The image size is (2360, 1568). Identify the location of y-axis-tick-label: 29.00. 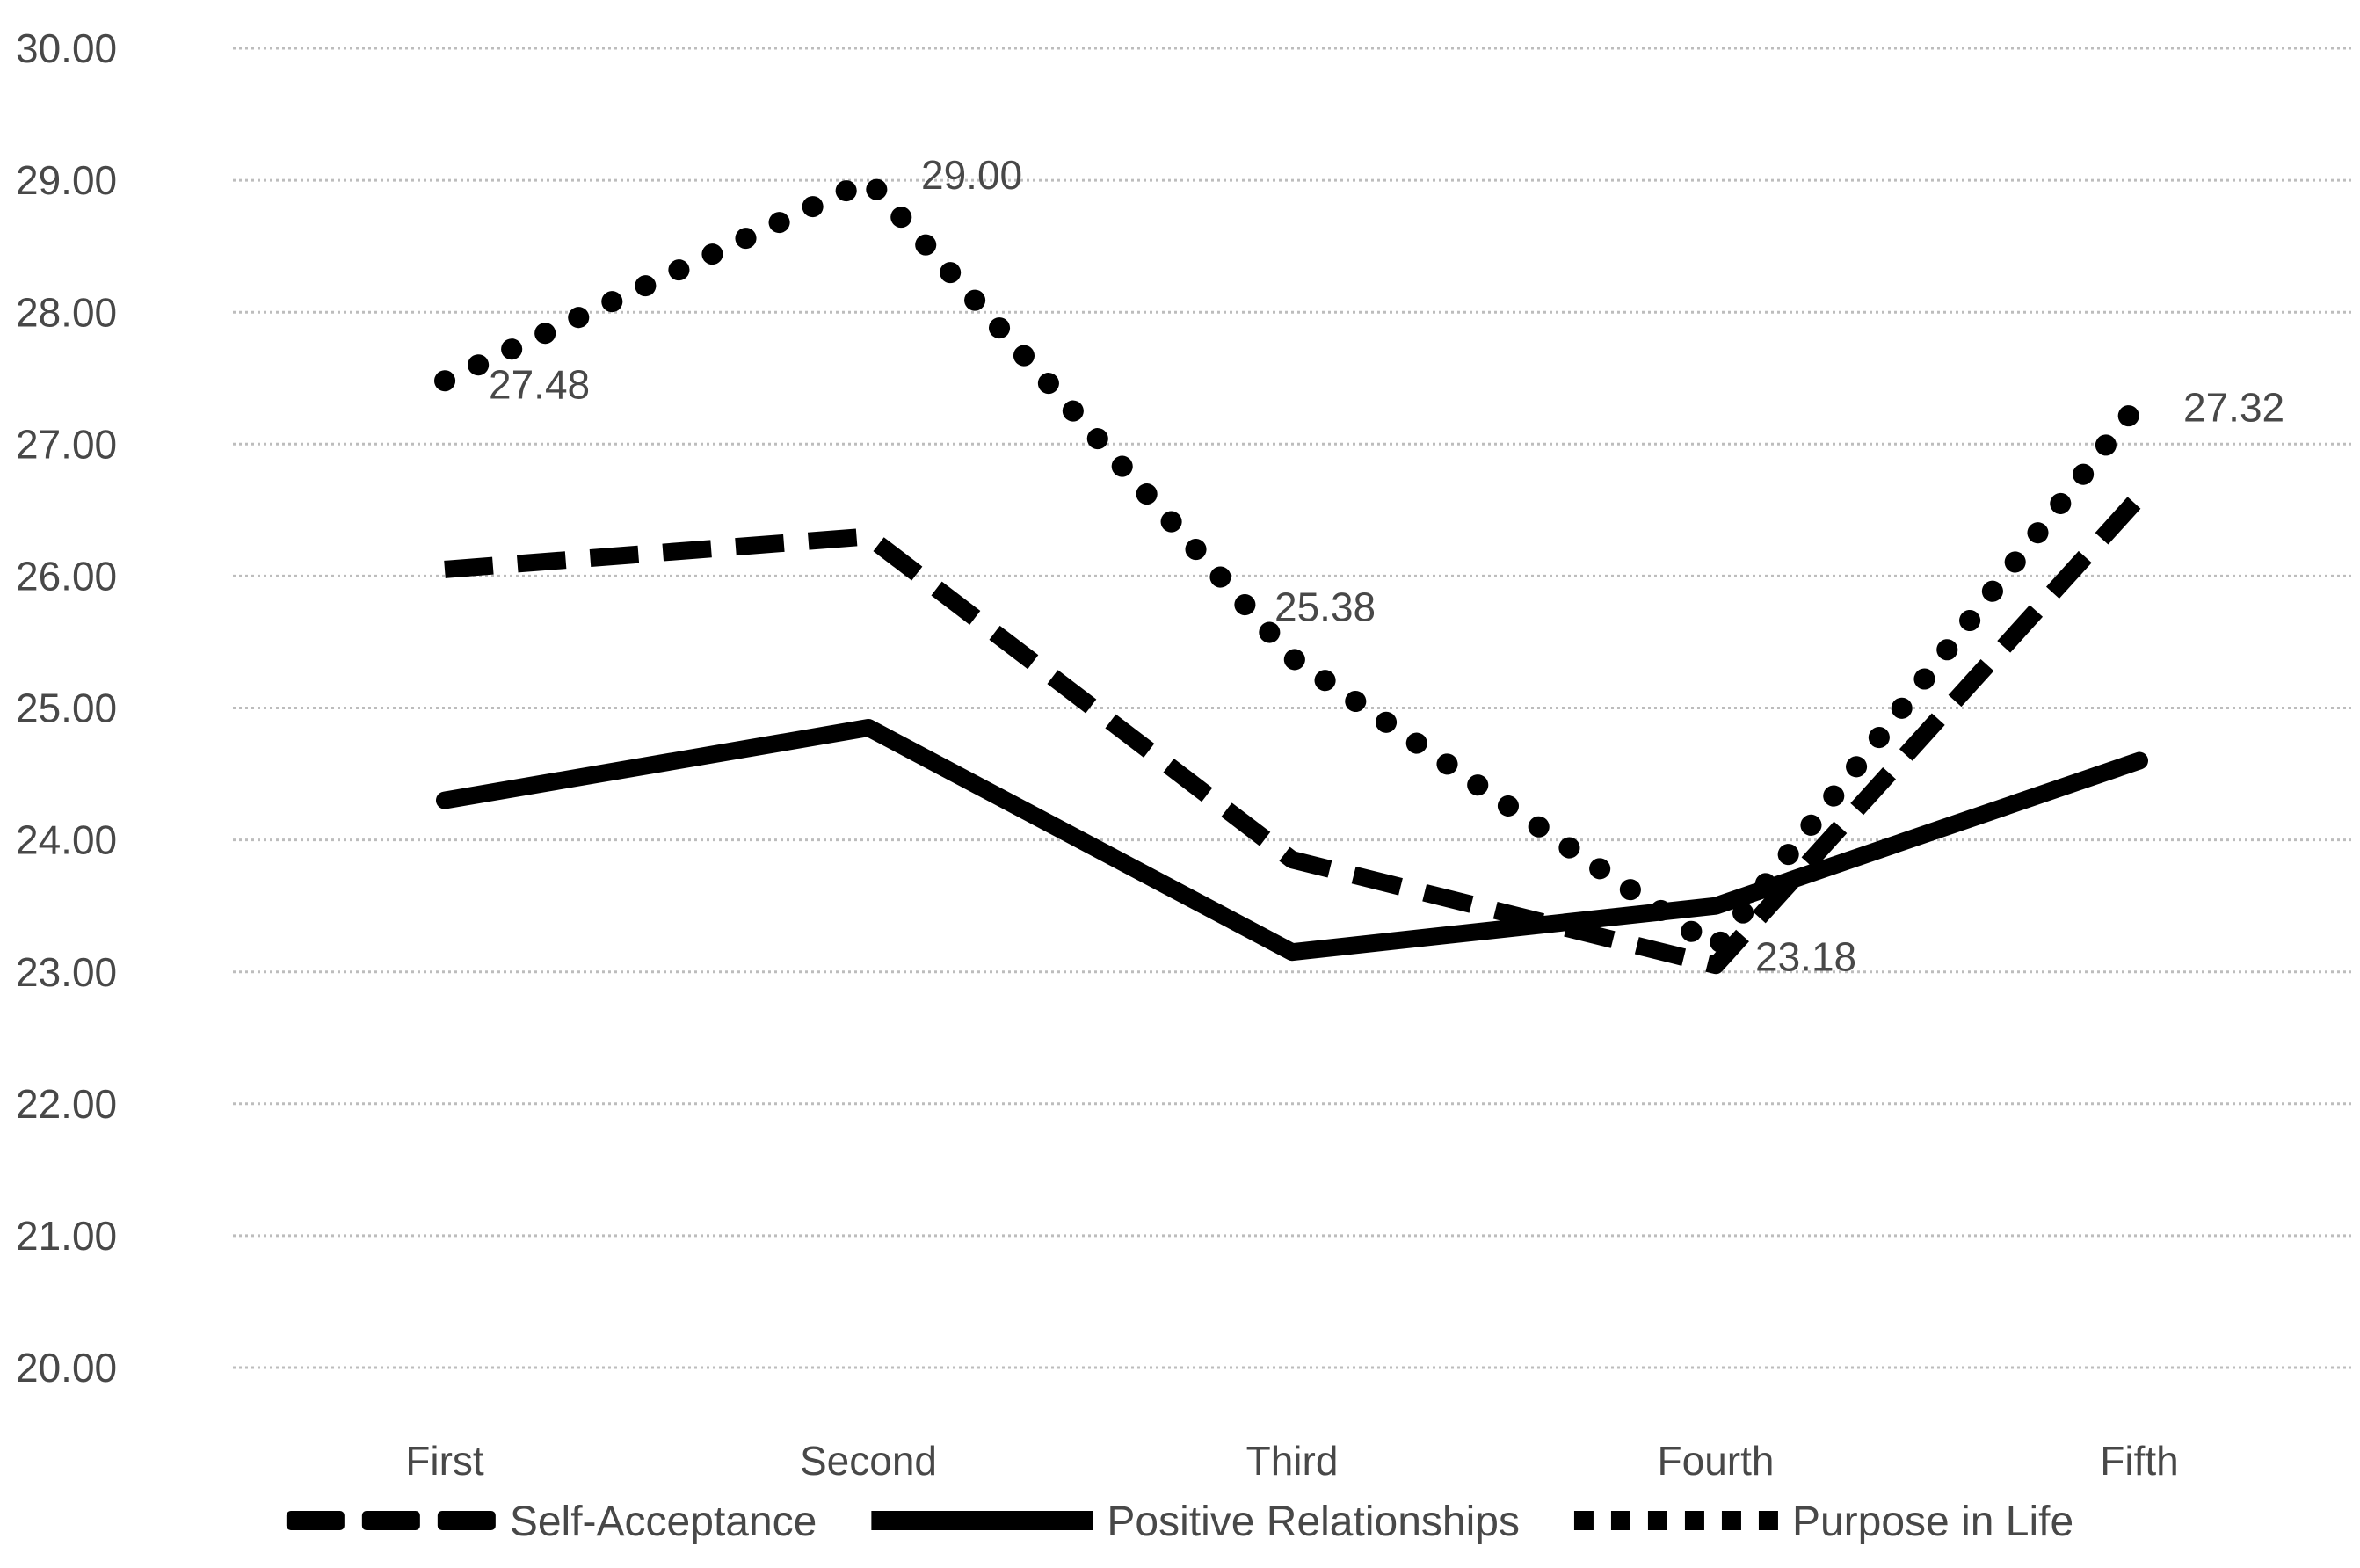
(66, 180).